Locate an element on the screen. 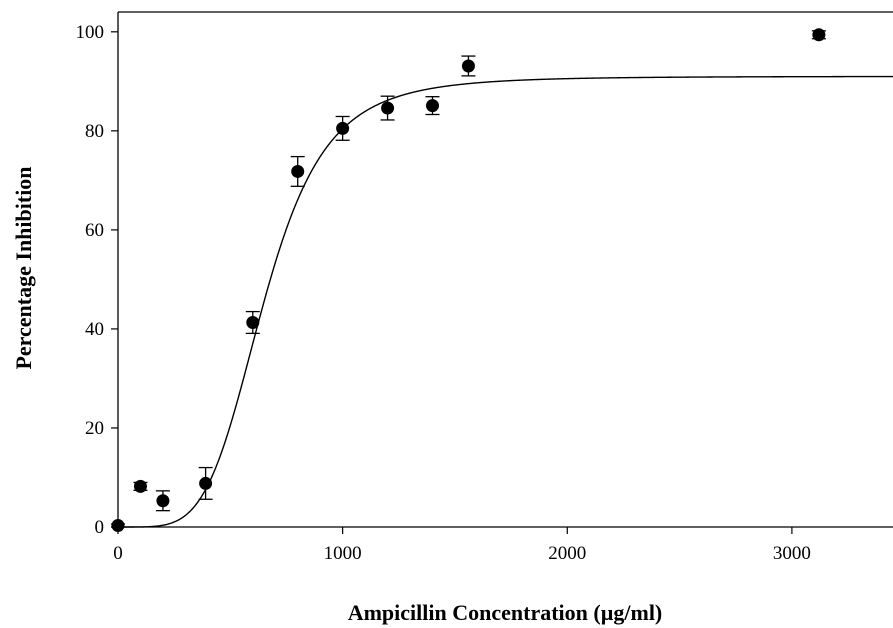 Image resolution: width=893 pixels, height=628 pixels. y-tick-label: 20 is located at coordinates (94, 428).